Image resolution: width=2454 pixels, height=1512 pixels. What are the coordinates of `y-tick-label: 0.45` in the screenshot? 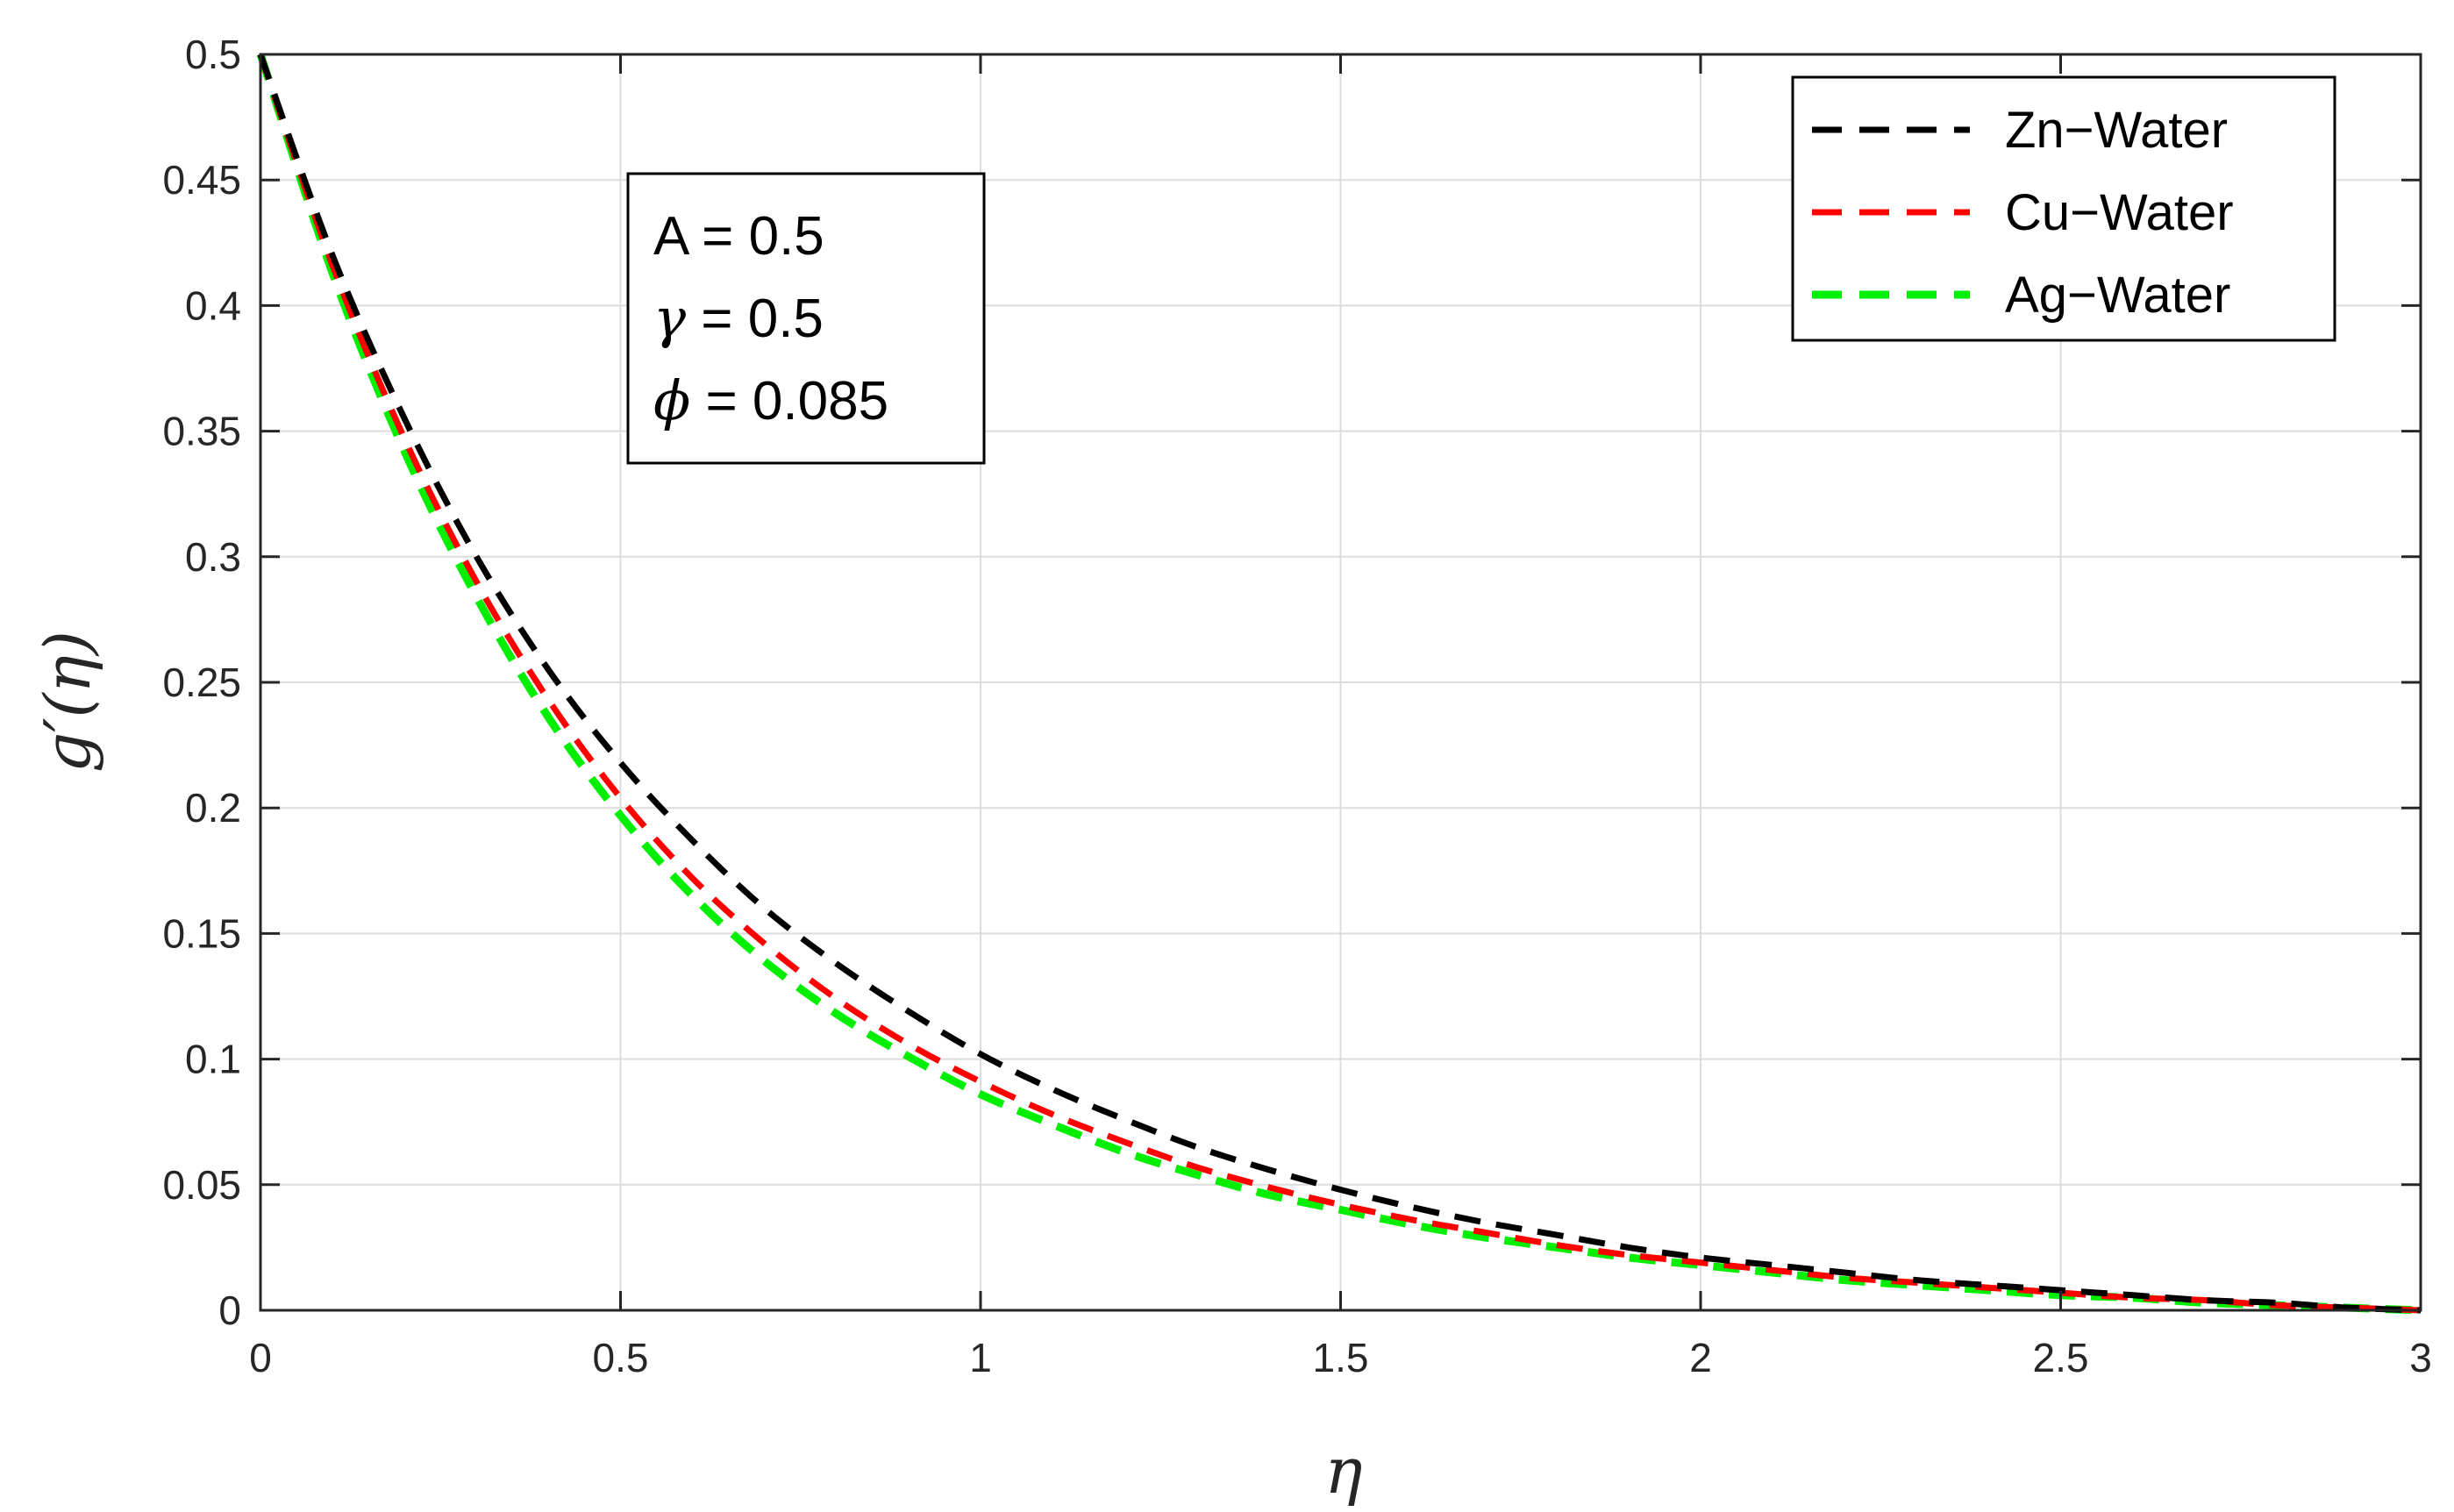 It's located at (201, 180).